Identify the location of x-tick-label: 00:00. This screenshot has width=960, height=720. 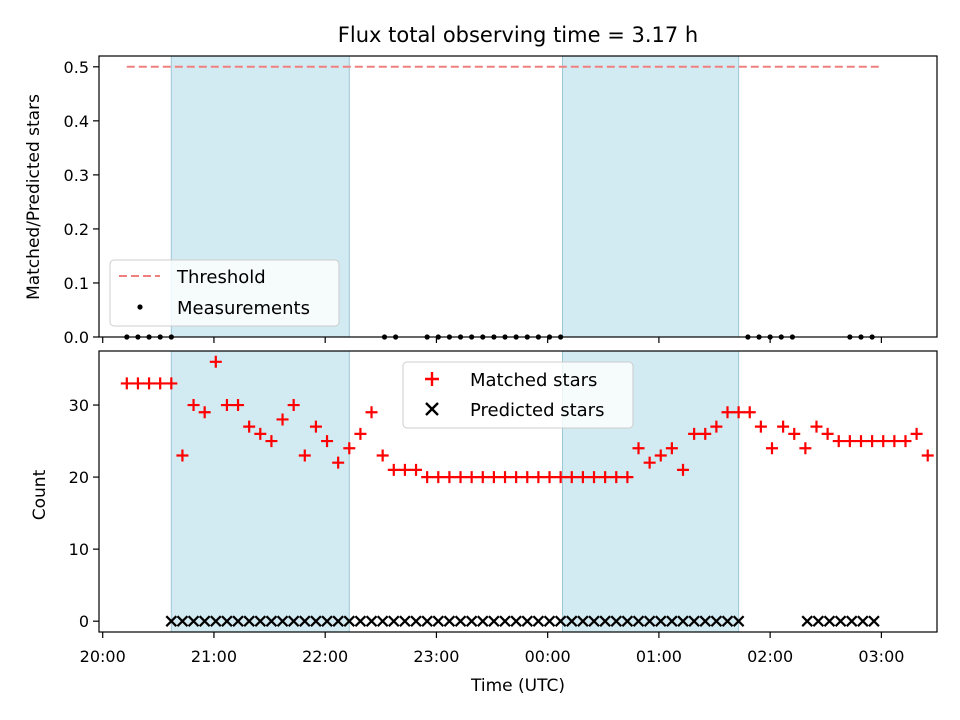
(548, 656).